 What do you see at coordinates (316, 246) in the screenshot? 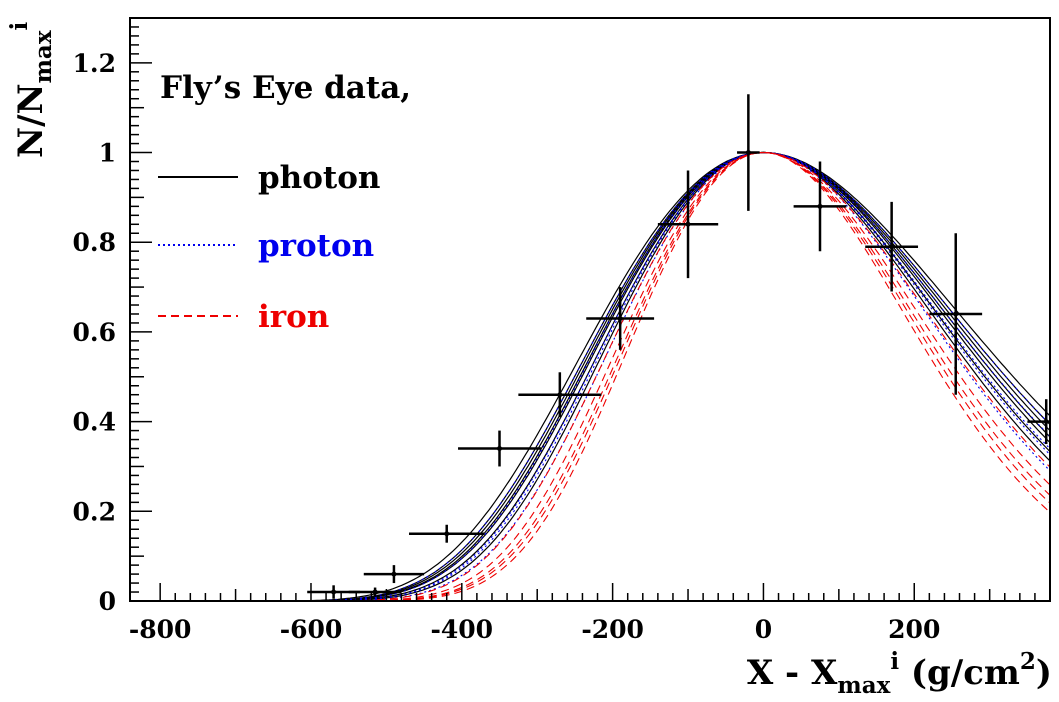
I see `legend-label-proton: proton` at bounding box center [316, 246].